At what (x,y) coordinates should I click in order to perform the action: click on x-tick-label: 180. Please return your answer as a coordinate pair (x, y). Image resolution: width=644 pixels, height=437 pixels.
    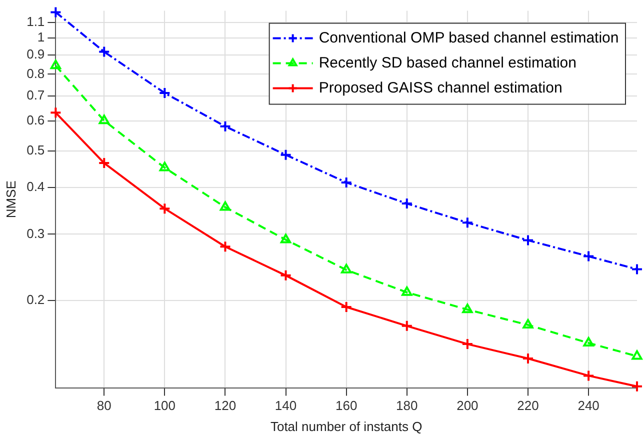
    Looking at the image, I should click on (407, 406).